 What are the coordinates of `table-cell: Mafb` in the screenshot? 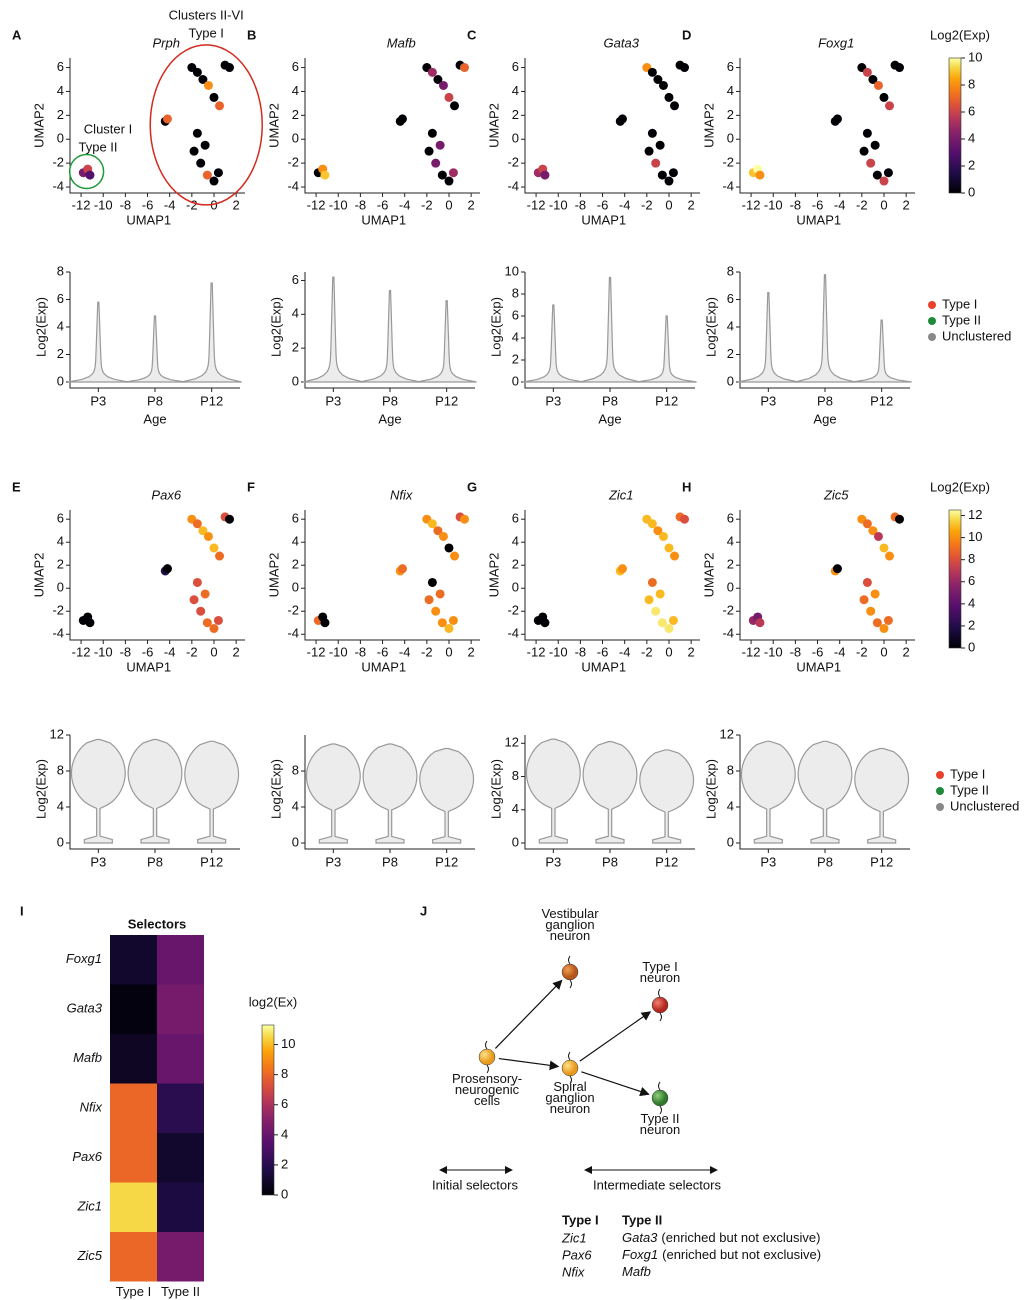 It's located at (636, 1271).